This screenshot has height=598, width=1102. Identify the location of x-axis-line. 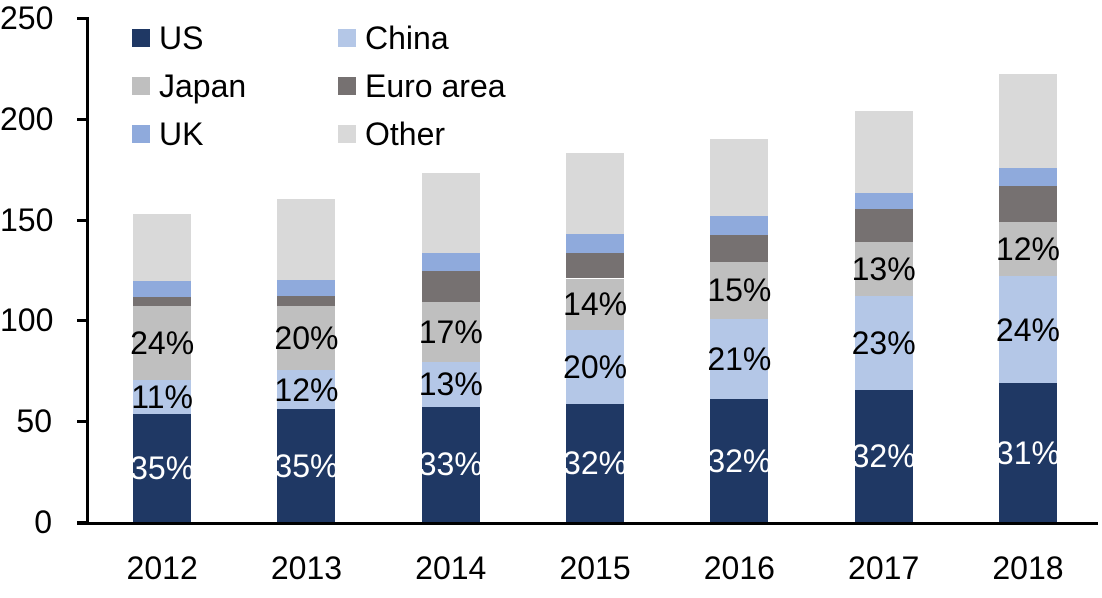
(587, 523).